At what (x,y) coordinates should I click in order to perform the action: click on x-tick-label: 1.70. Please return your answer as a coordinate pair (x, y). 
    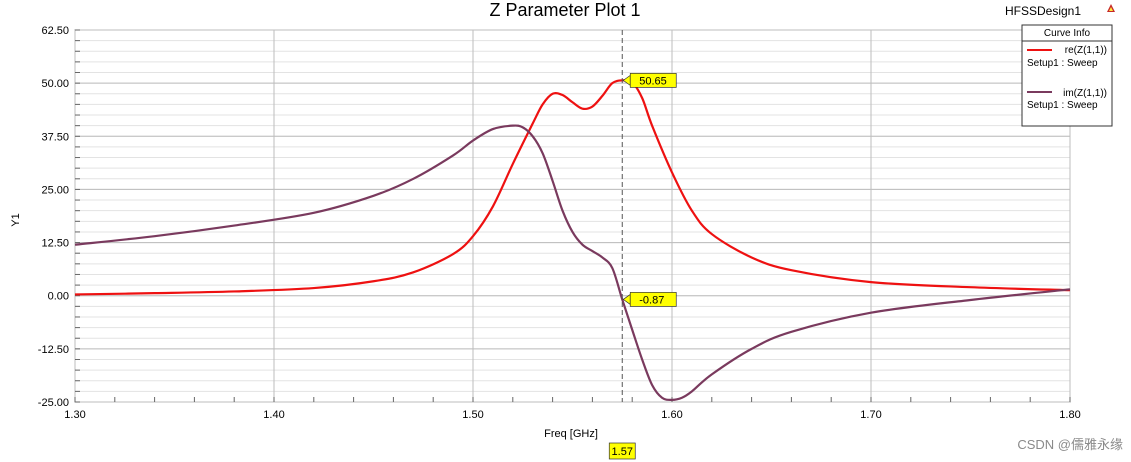
    Looking at the image, I should click on (870, 415).